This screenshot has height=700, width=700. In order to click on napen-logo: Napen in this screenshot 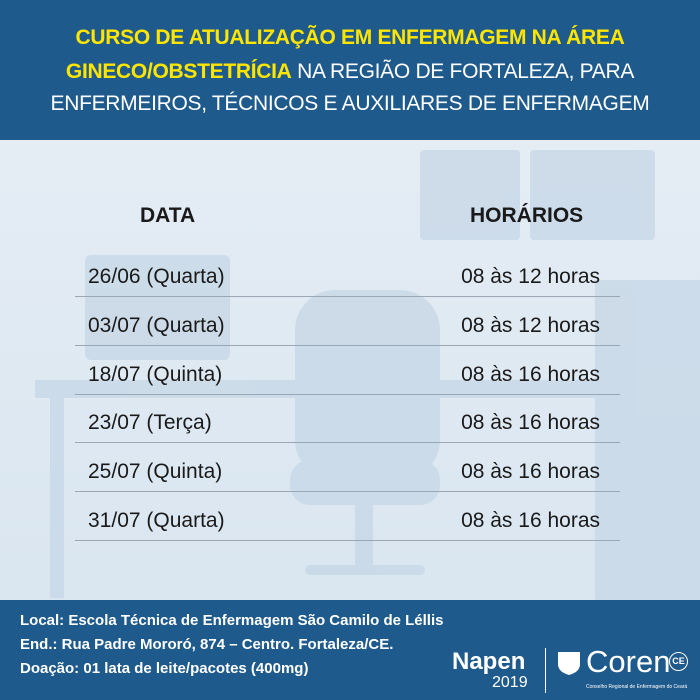, I will do `click(489, 661)`.